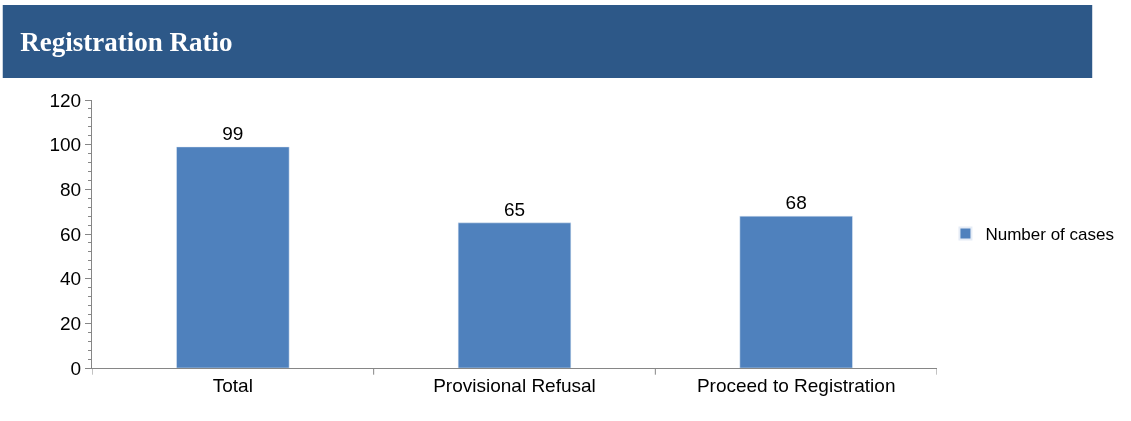  Describe the element at coordinates (71, 234) in the screenshot. I see `y-tick-label: 60` at that location.